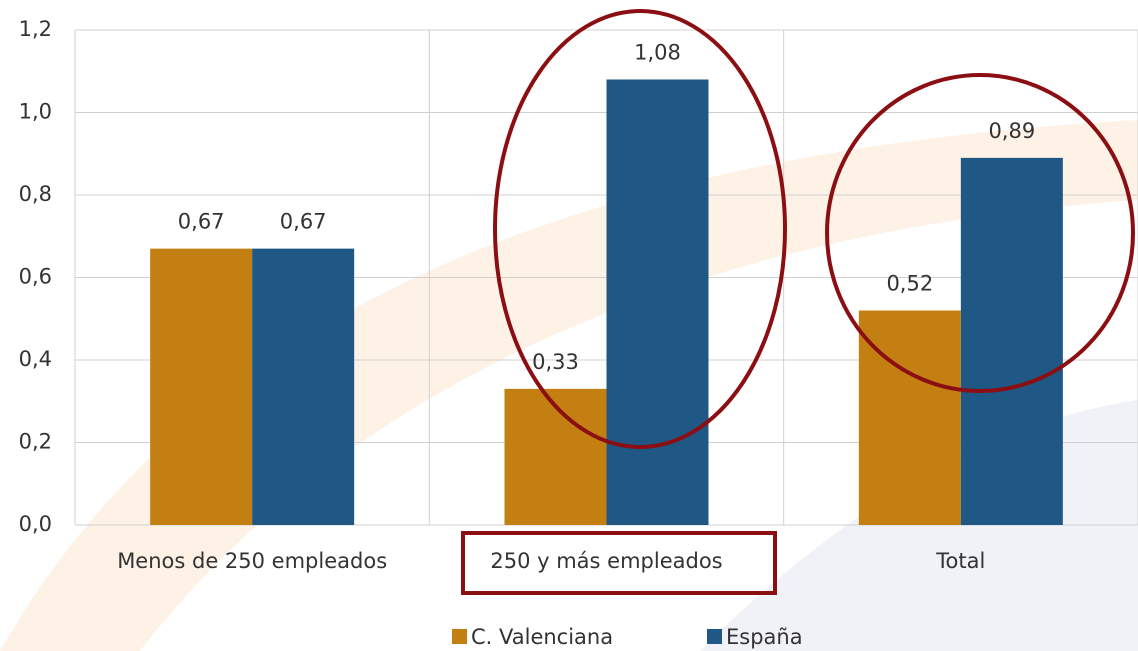  Describe the element at coordinates (960, 561) in the screenshot. I see `x-tick-label: Total` at that location.